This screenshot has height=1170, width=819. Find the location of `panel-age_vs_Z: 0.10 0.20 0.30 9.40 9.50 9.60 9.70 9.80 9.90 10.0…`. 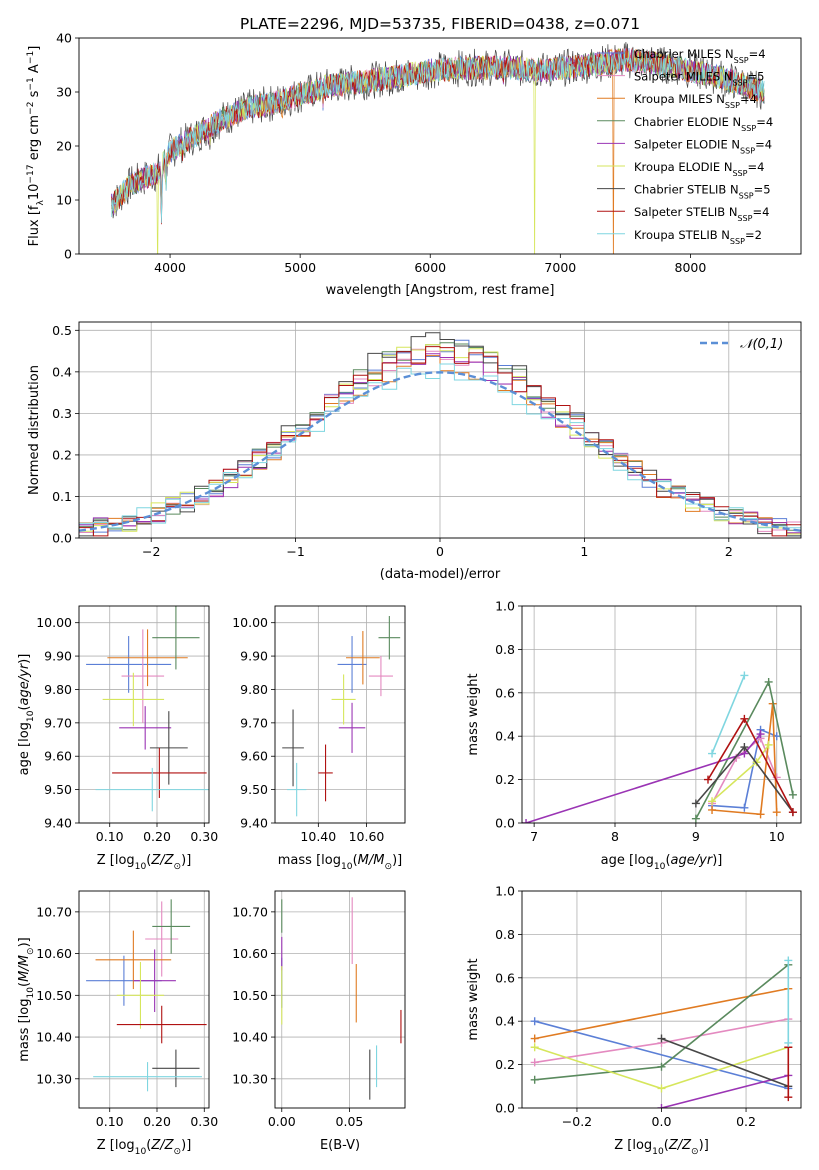

panel-age_vs_Z: 0.10 0.20 0.30 9.40 9.50 9.60 9.70 9.80 9.90 10.0… is located at coordinates (117, 738).